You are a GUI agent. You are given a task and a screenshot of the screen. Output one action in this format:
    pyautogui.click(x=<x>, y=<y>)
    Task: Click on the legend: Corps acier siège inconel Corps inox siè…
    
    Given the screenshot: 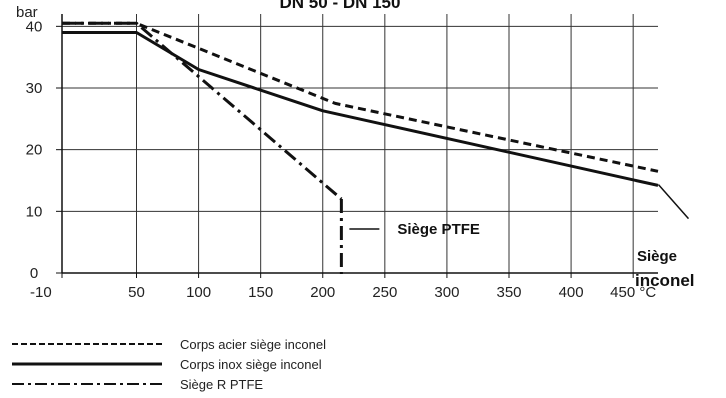 What is the action you would take?
    pyautogui.click(x=169, y=364)
    